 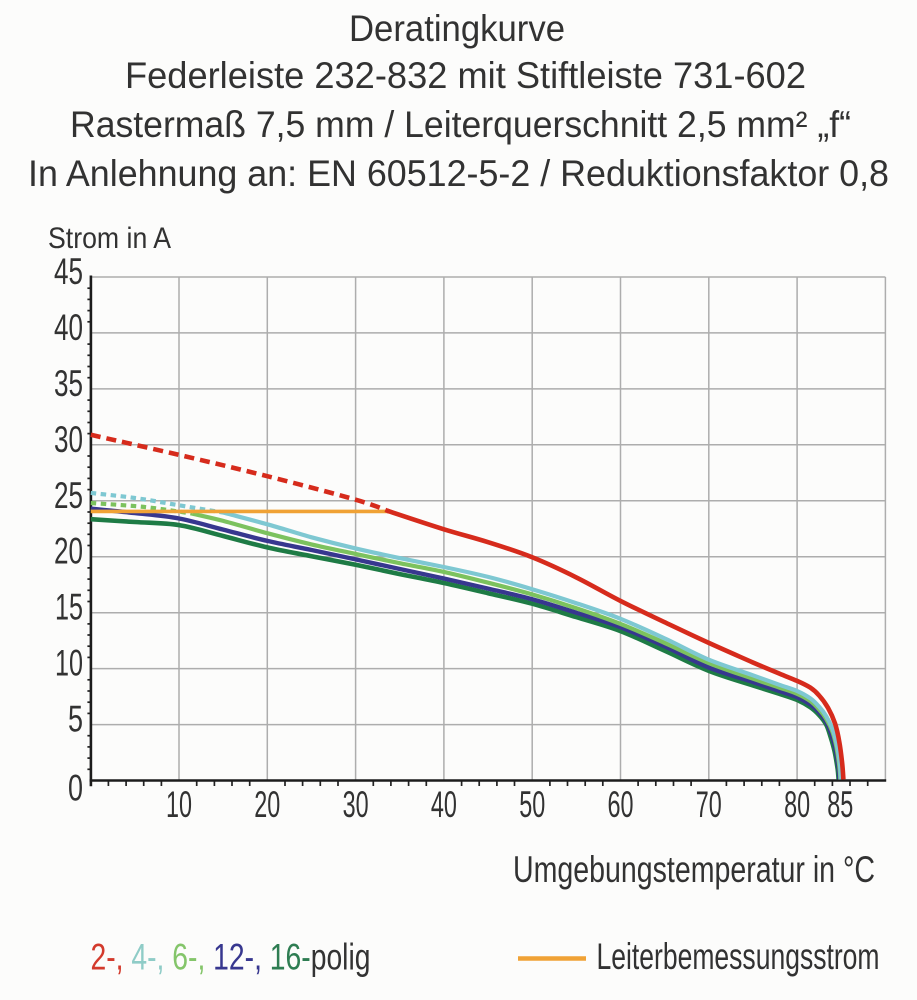 What do you see at coordinates (797, 804) in the screenshot?
I see `svg-text: 80` at bounding box center [797, 804].